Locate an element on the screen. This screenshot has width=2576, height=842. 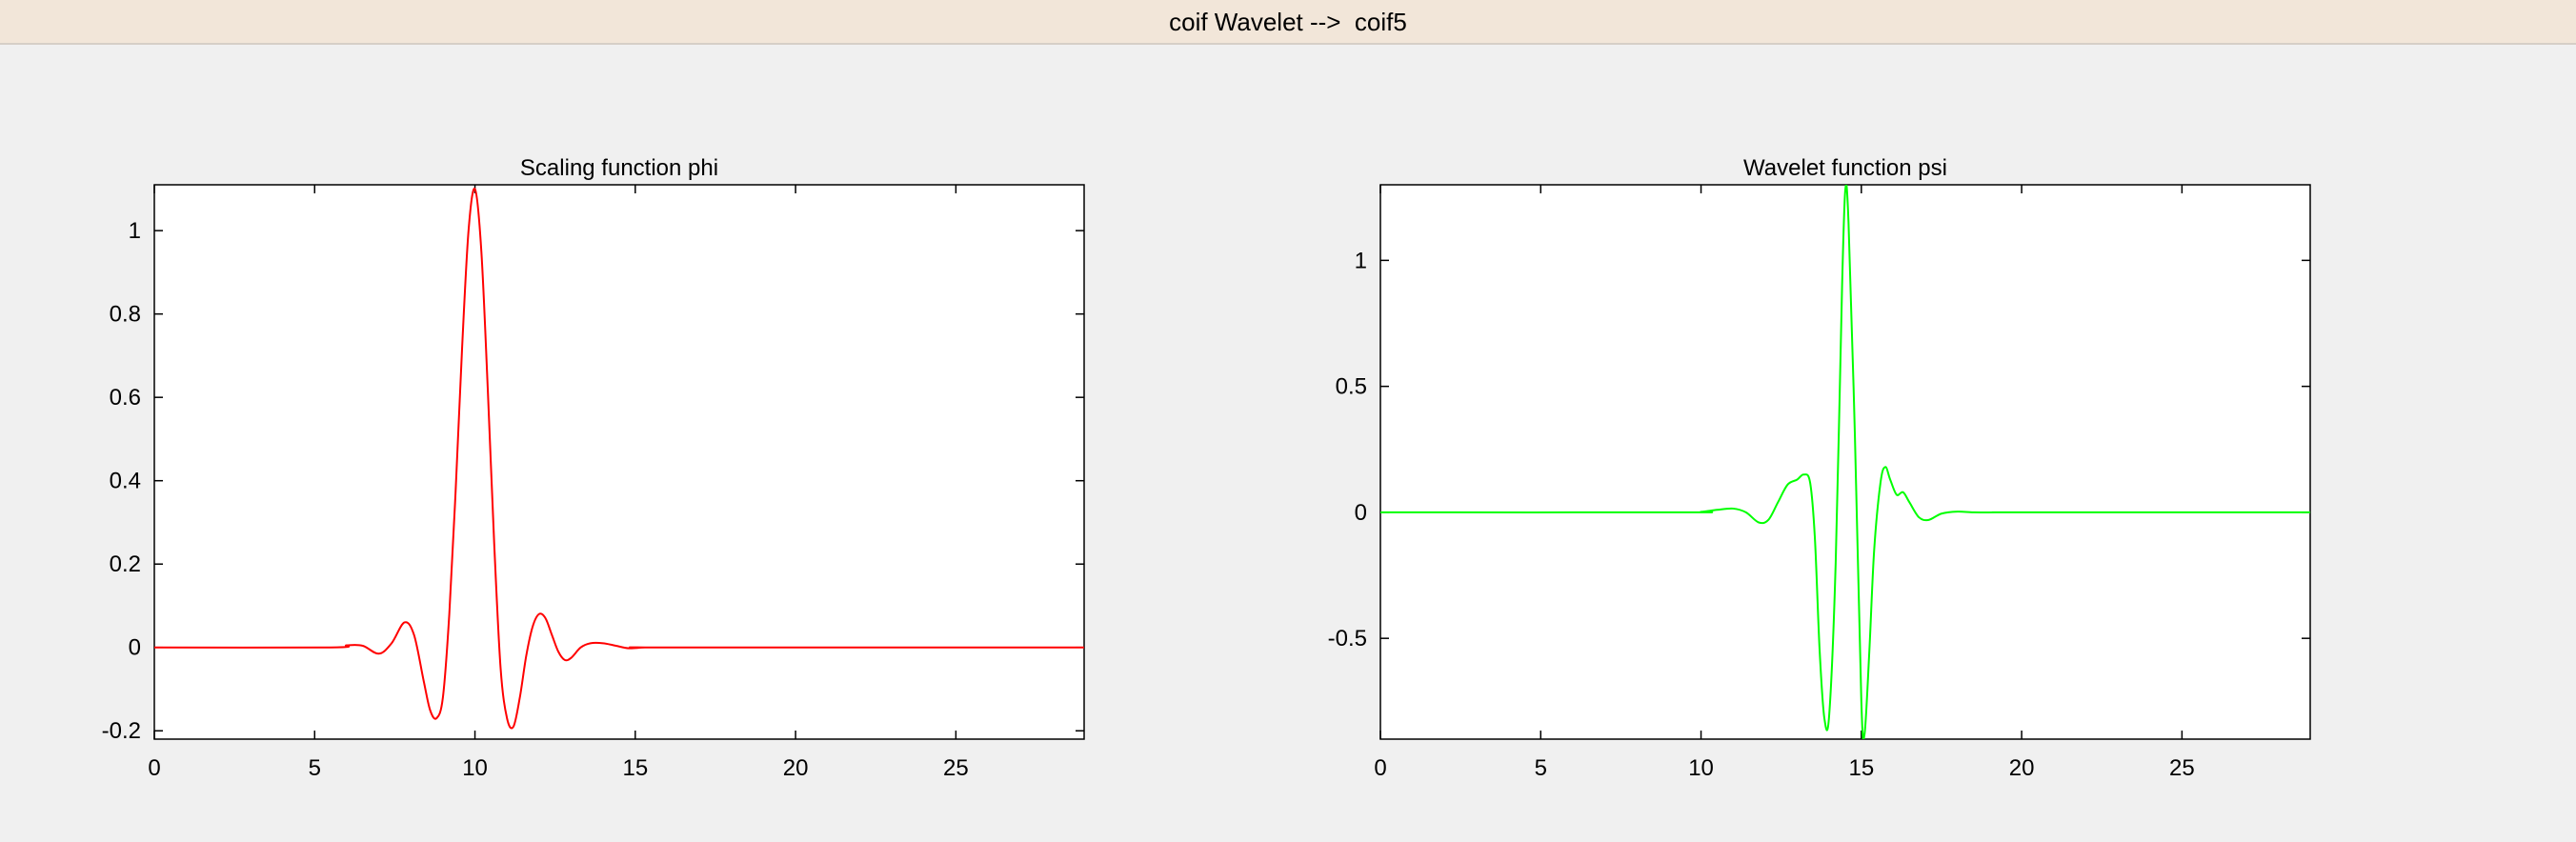
psi-x-tick-label: 0 is located at coordinates (1380, 768).